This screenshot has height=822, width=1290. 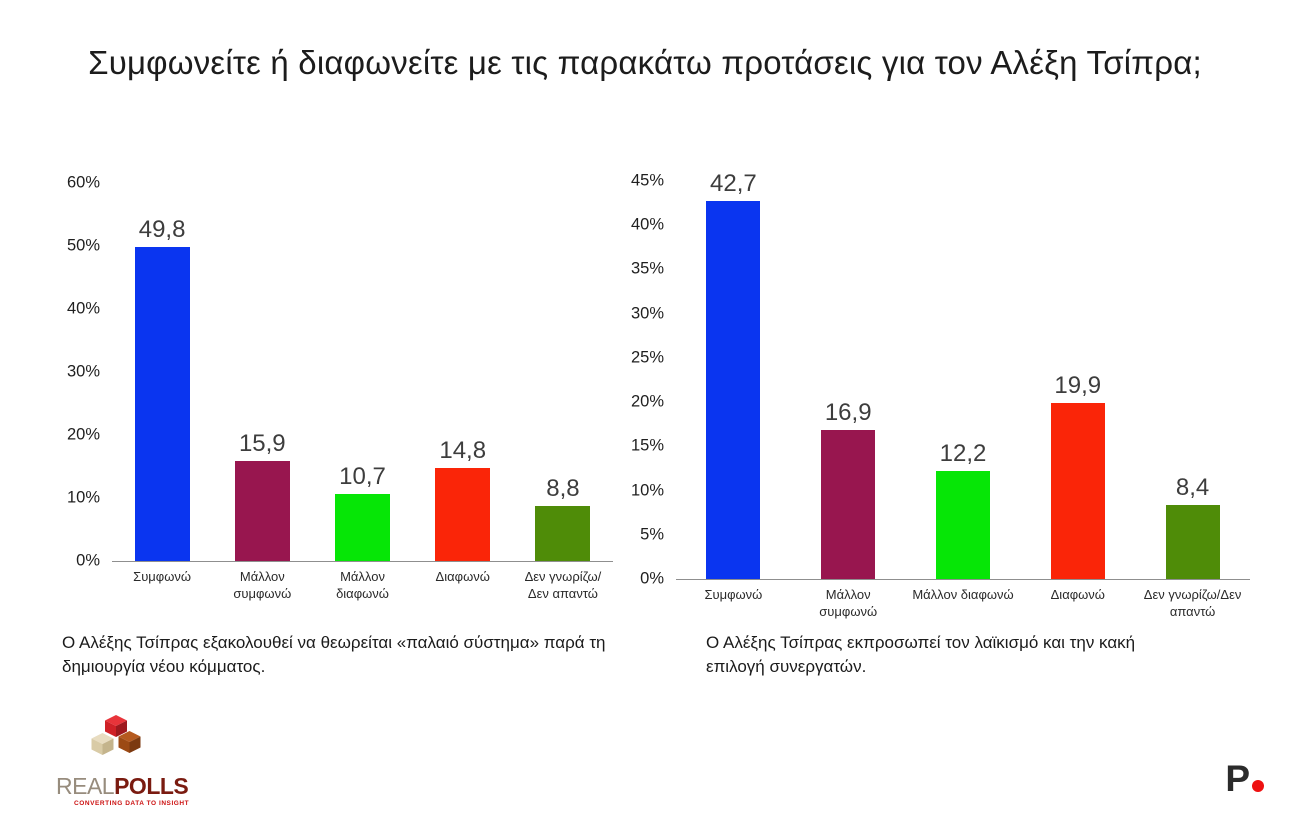 What do you see at coordinates (1078, 385) in the screenshot?
I see `bar-value-label: 19,9` at bounding box center [1078, 385].